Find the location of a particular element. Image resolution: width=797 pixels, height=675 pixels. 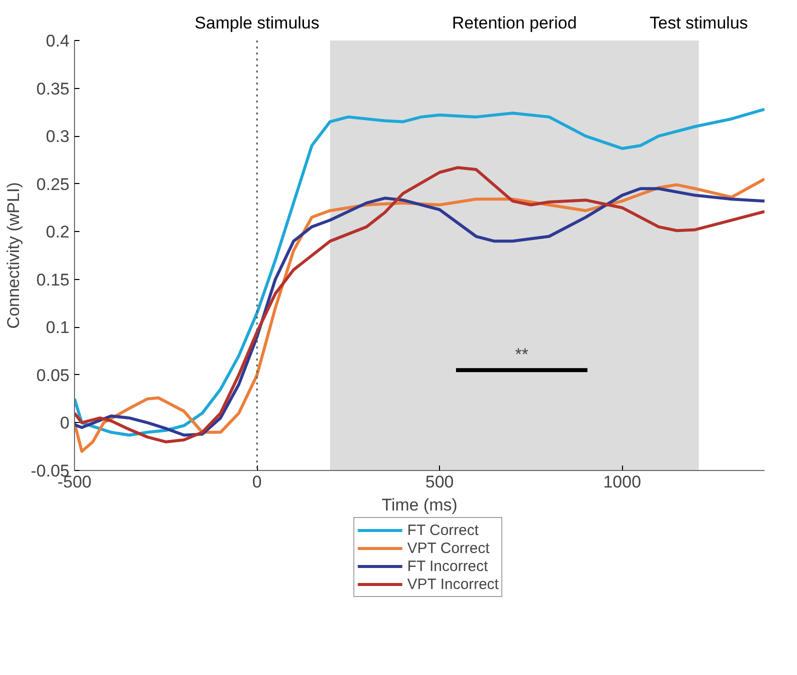

y-tick-label: 0.1 is located at coordinates (58, 328).